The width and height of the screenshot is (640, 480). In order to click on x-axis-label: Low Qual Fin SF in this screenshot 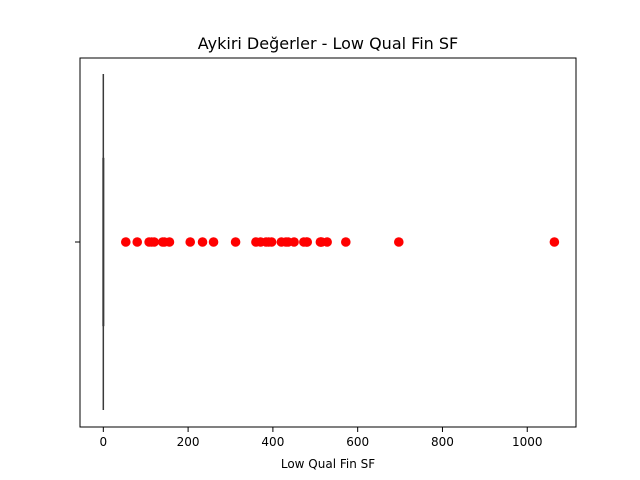, I will do `click(328, 464)`.